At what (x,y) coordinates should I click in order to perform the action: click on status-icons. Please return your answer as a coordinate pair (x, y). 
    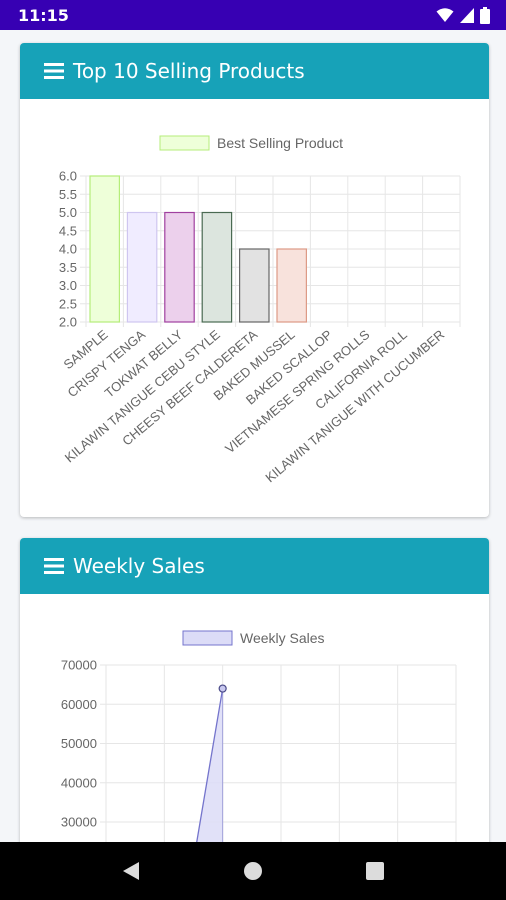
    Looking at the image, I should click on (463, 15).